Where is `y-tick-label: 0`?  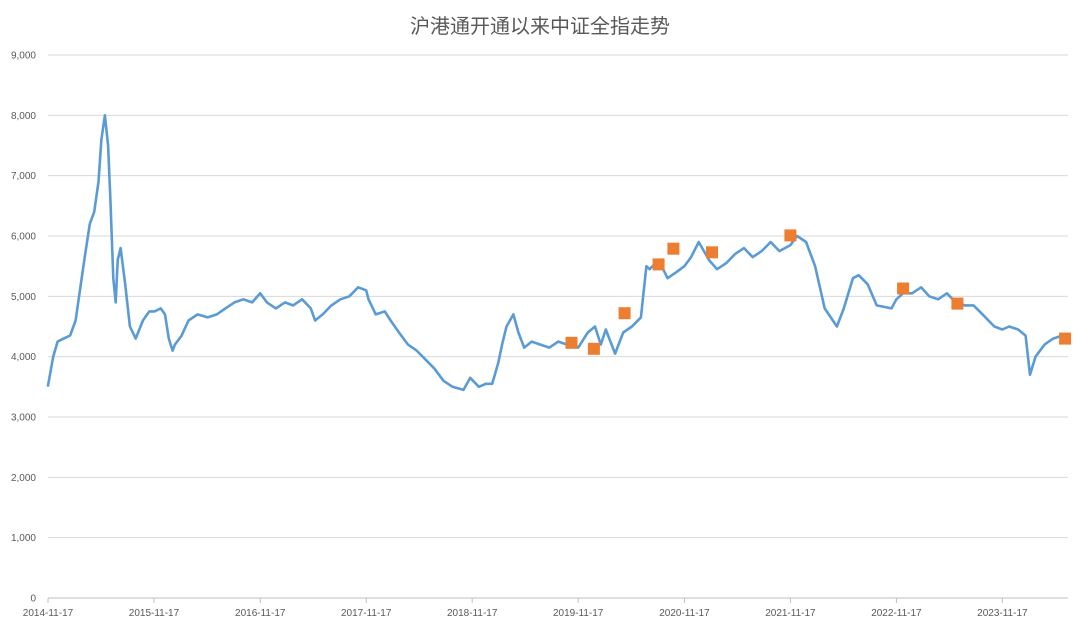 y-tick-label: 0 is located at coordinates (33, 599).